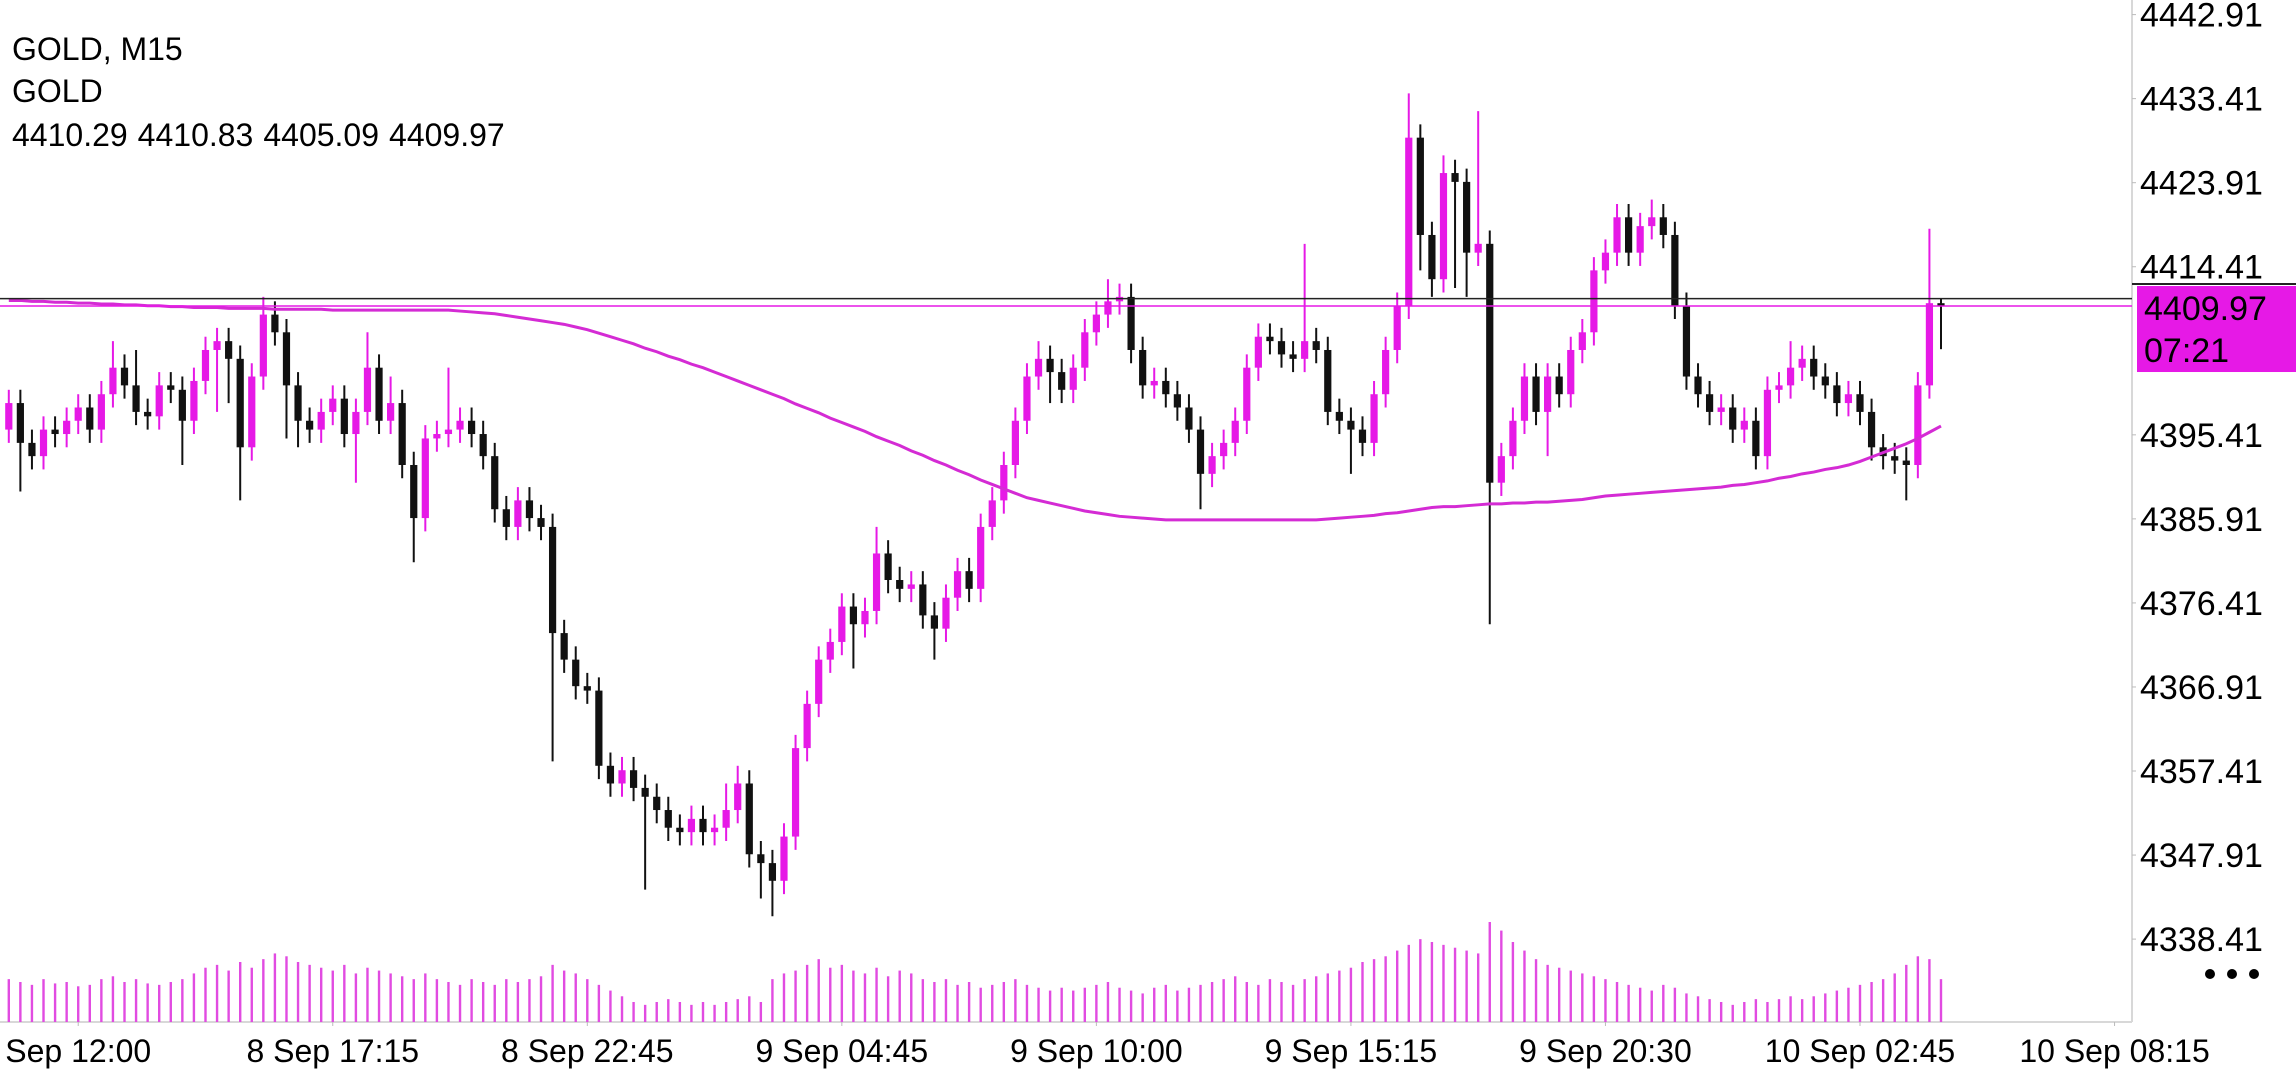 Image resolution: width=2296 pixels, height=1078 pixels. I want to click on x-tick-label: 10 Sep 08:15, so click(2114, 1051).